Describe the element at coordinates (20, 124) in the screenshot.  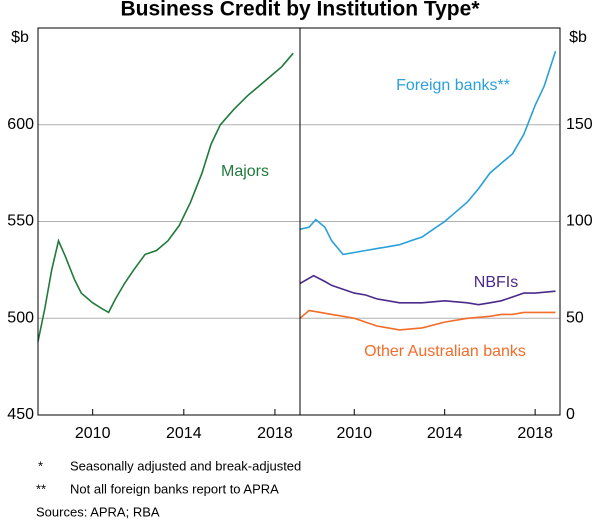
I see `y-tick-label: 600` at that location.